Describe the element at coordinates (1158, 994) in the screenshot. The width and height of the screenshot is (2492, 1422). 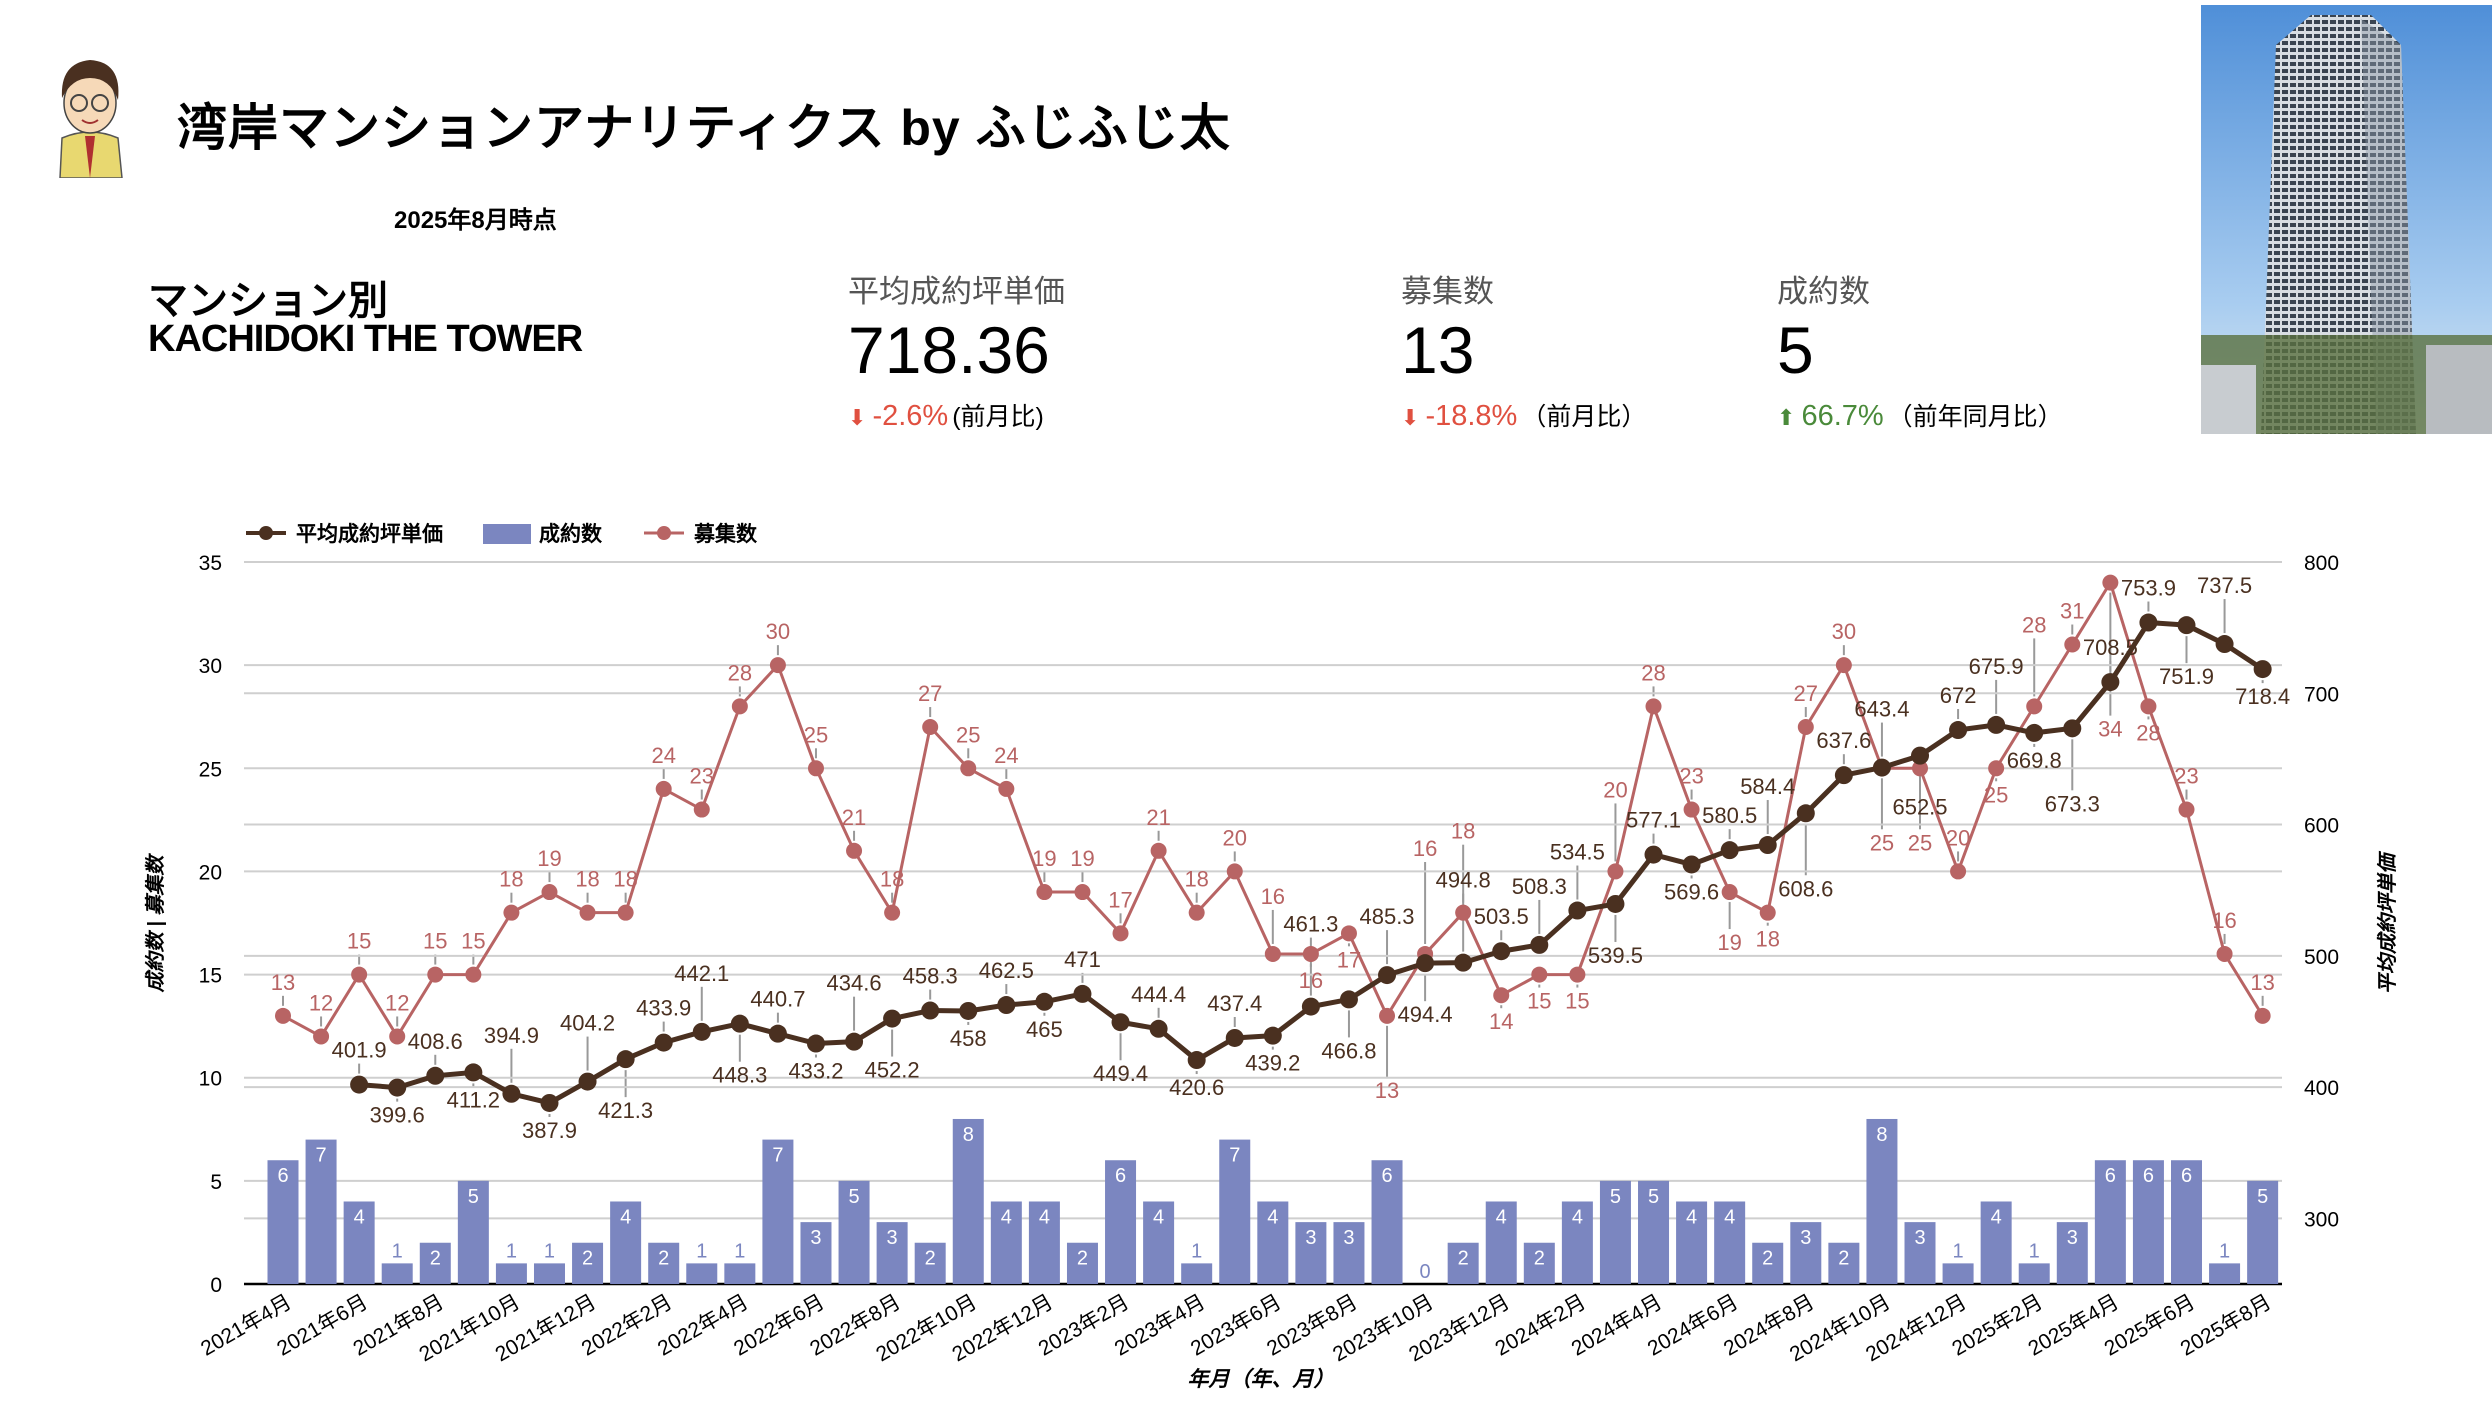
I see `price-label: 444.4` at that location.